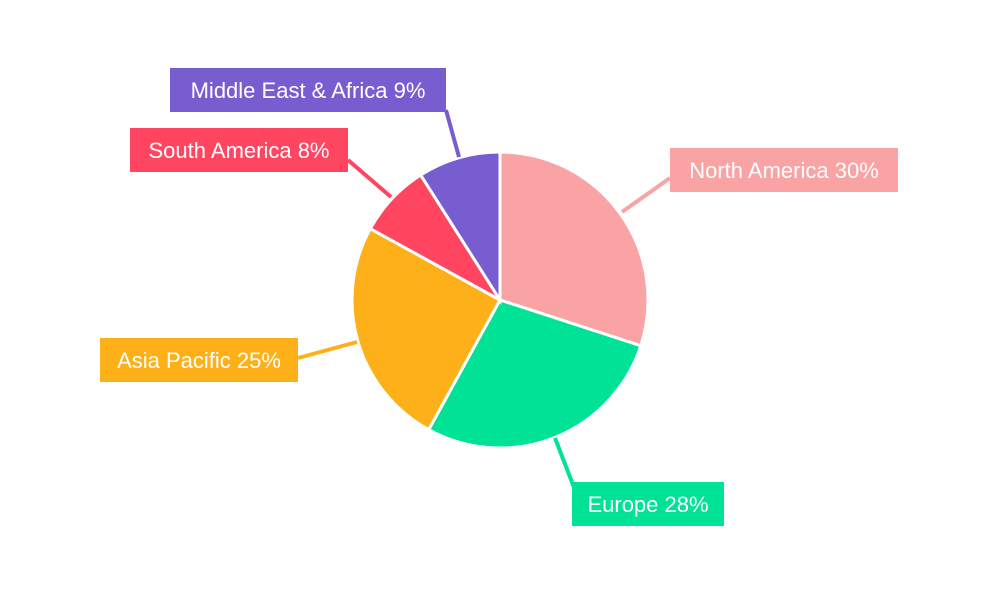  Describe the element at coordinates (534, 374) in the screenshot. I see `pie-slice-europe` at that location.